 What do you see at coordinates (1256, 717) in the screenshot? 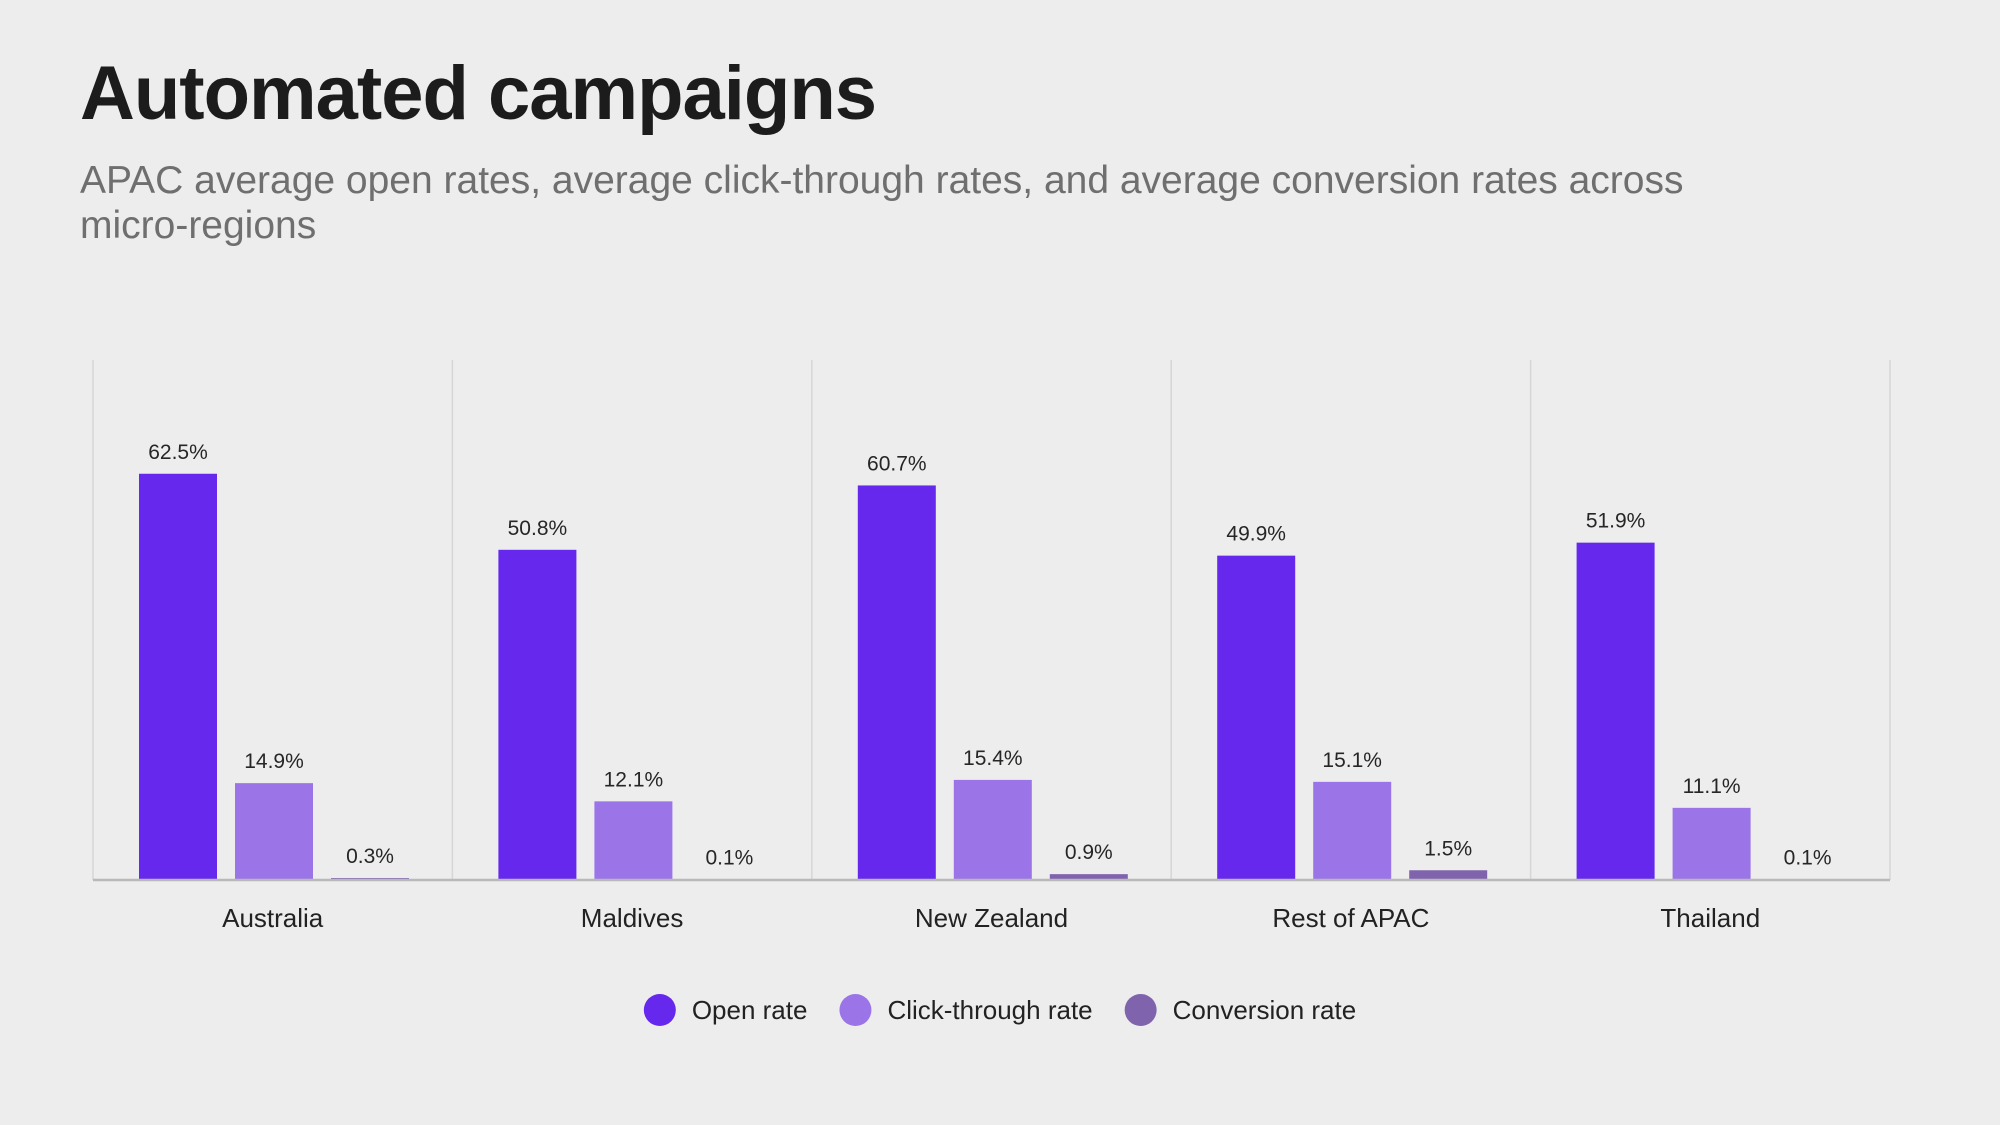
I see `bar-rest-of-apac-open-rate` at bounding box center [1256, 717].